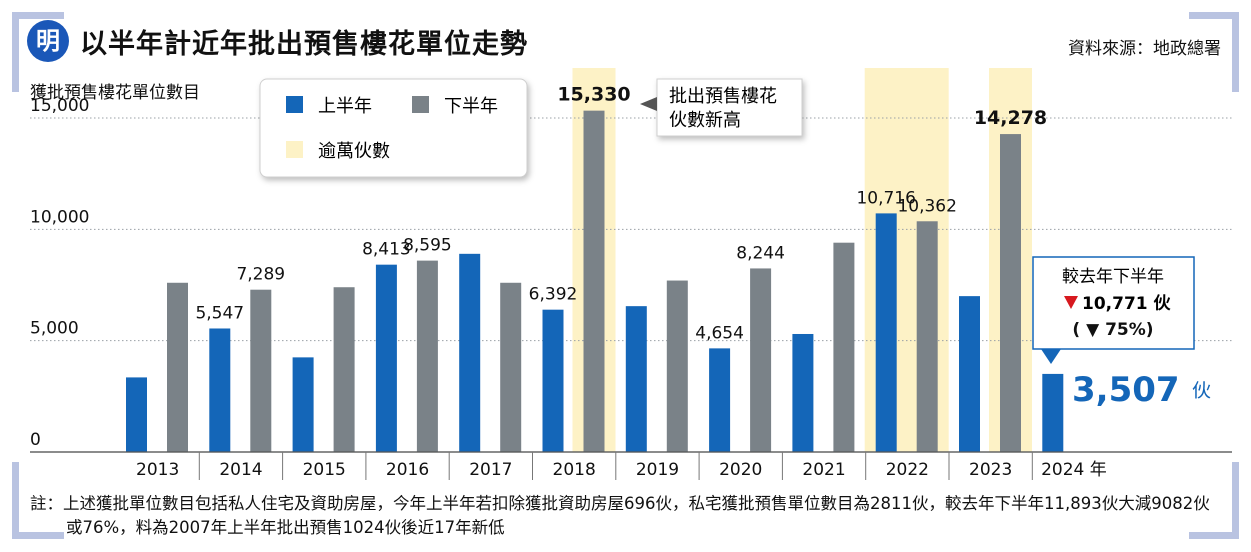 The width and height of the screenshot is (1251, 552). What do you see at coordinates (1127, 303) in the screenshot?
I see `change-callout-line2: 10,771 伙` at bounding box center [1127, 303].